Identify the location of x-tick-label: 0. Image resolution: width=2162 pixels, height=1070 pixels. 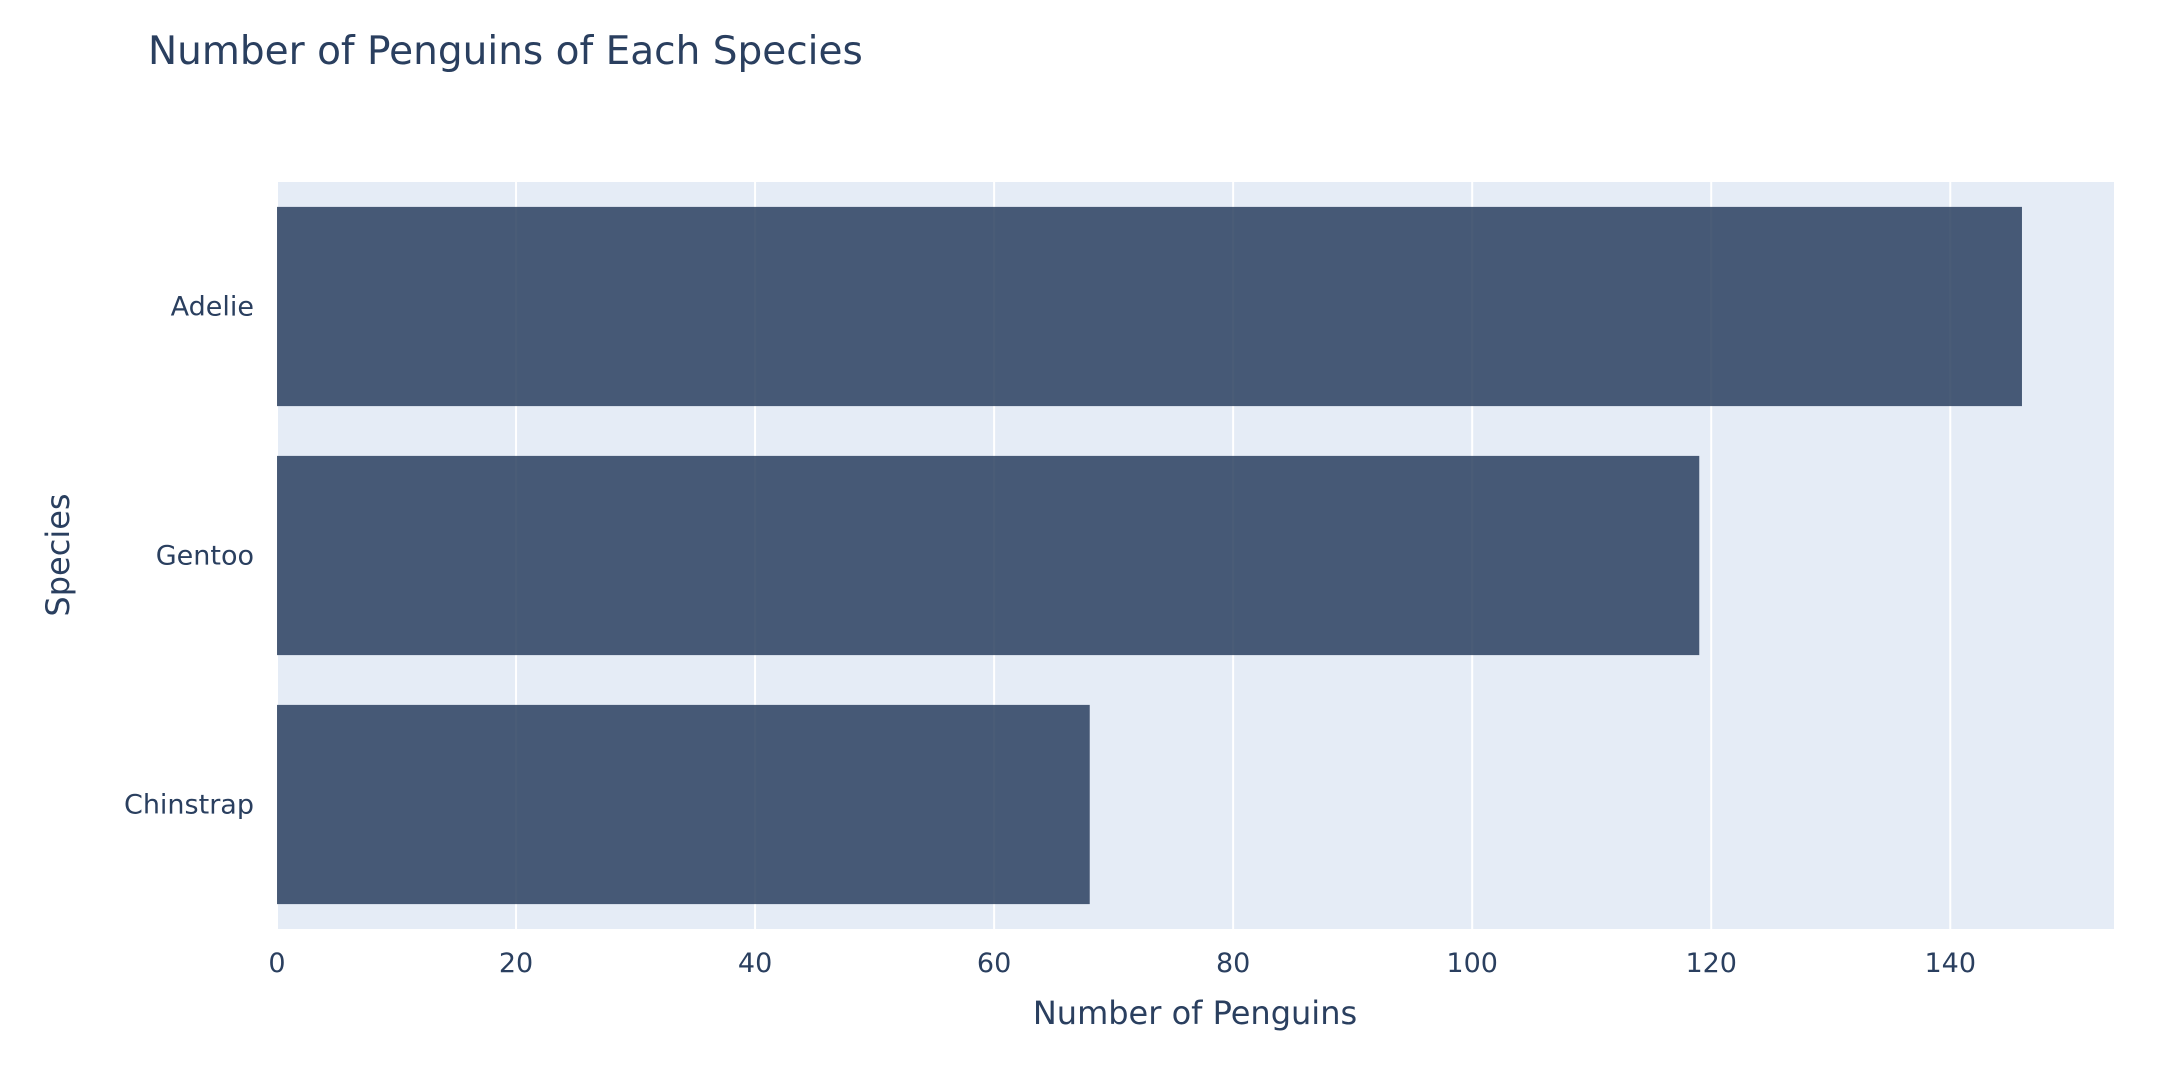
(276, 963).